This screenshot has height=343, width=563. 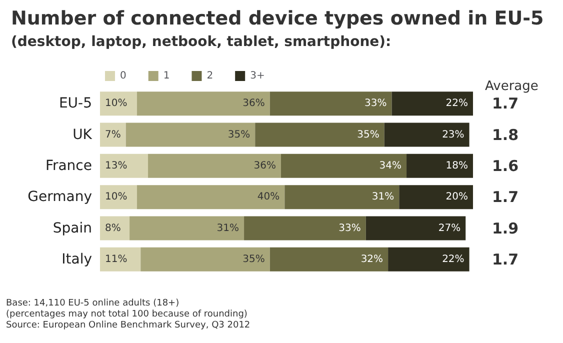 What do you see at coordinates (505, 135) in the screenshot?
I see `text: 1.8` at bounding box center [505, 135].